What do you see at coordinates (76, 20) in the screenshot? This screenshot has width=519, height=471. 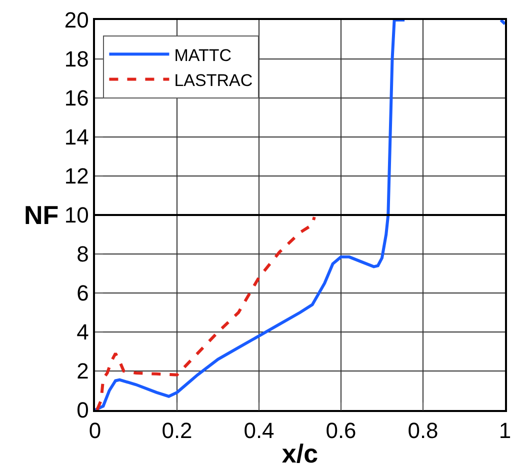 I see `y-tick-label: 20` at bounding box center [76, 20].